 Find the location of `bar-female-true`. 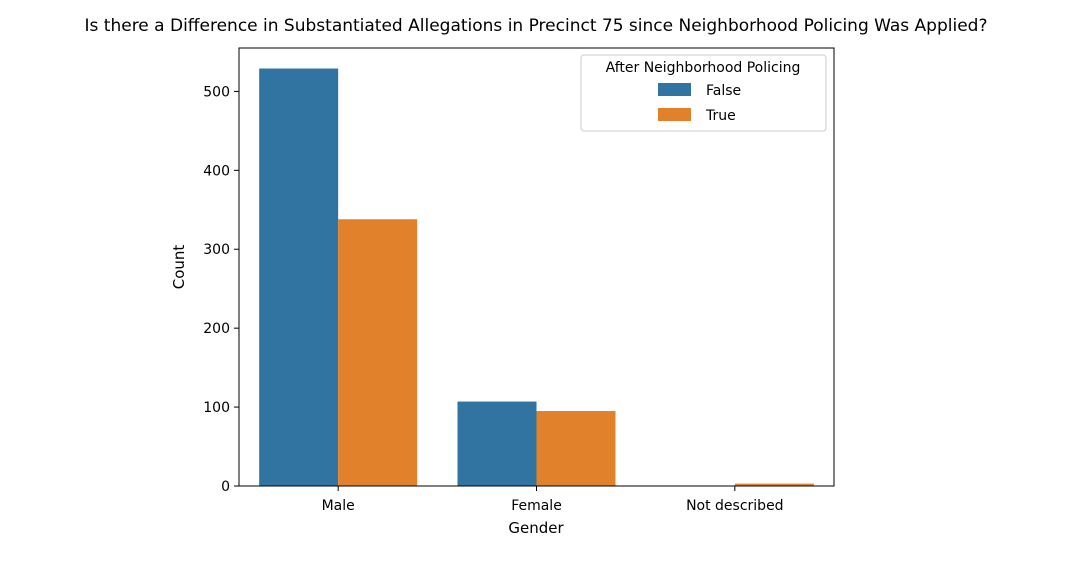

bar-female-true is located at coordinates (576, 448).